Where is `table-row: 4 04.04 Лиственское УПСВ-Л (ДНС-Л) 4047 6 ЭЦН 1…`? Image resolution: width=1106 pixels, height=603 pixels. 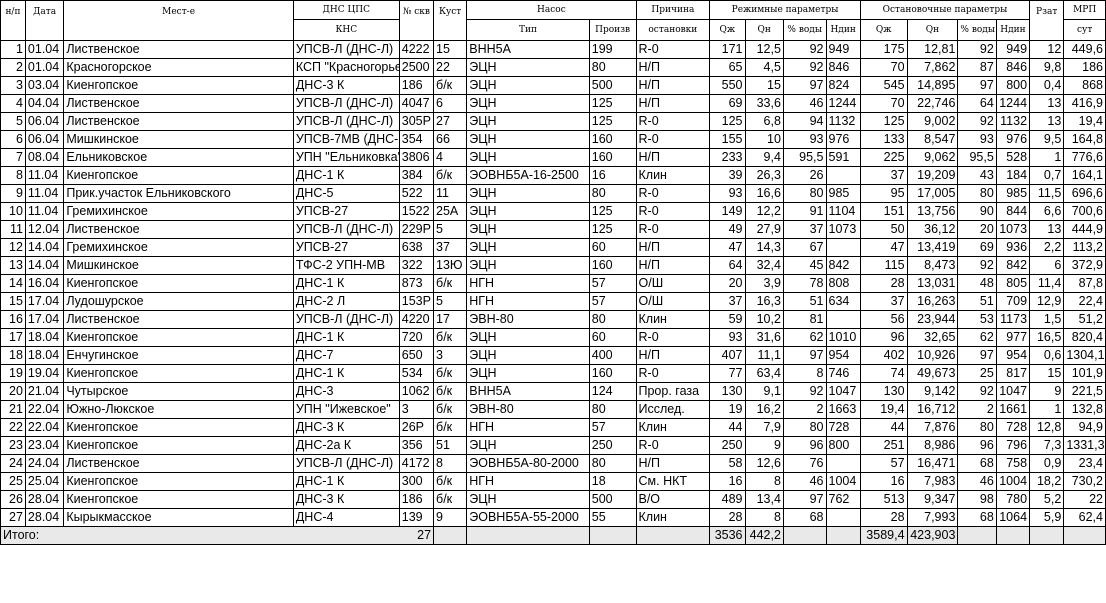 table-row: 4 04.04 Лиственское УПСВ-Л (ДНС-Л) 4047 6 ЭЦН 1… is located at coordinates (553, 103).